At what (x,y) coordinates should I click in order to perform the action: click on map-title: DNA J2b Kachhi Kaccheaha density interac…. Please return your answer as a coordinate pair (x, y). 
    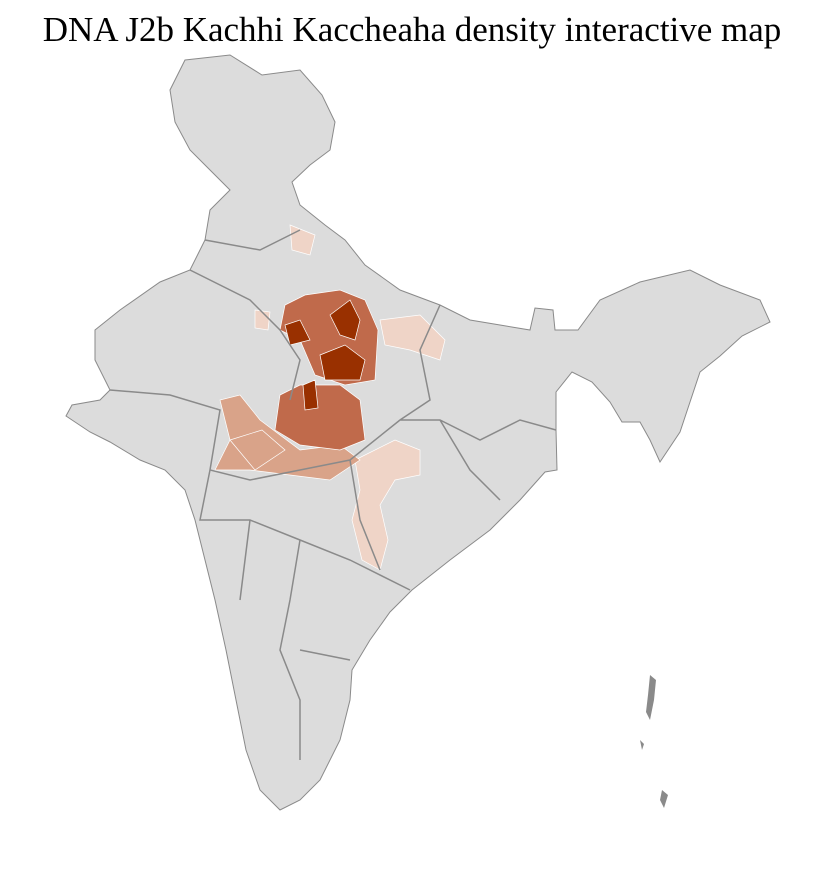
    Looking at the image, I should click on (412, 29).